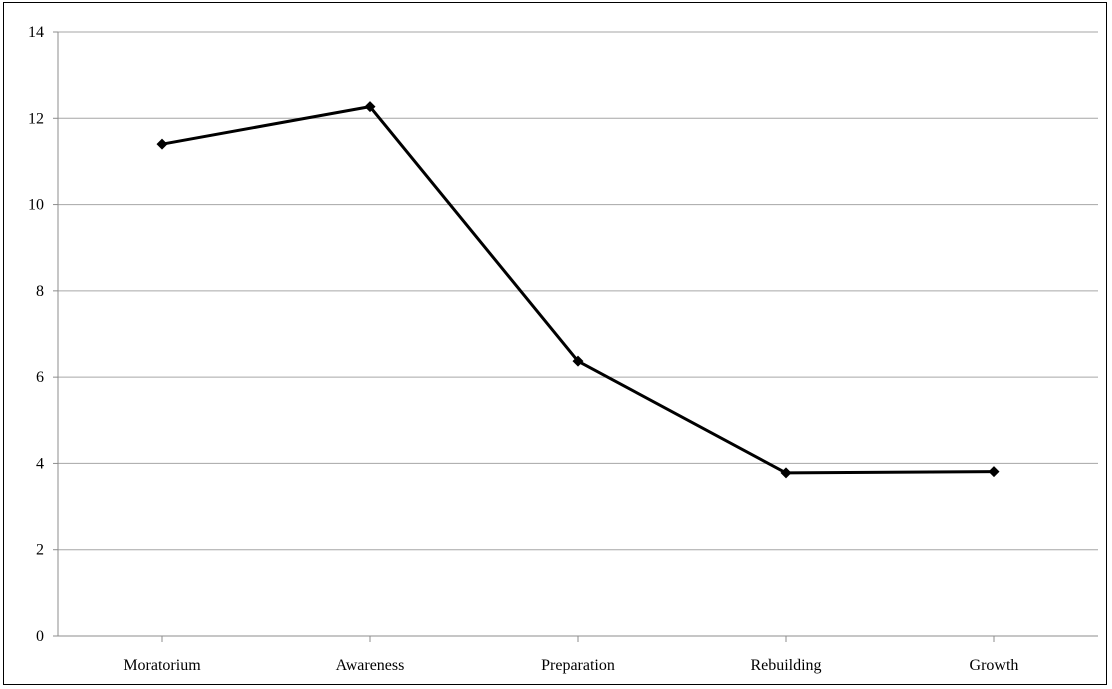 This screenshot has height=689, width=1112. I want to click on y-tick-label-4: 4, so click(40, 463).